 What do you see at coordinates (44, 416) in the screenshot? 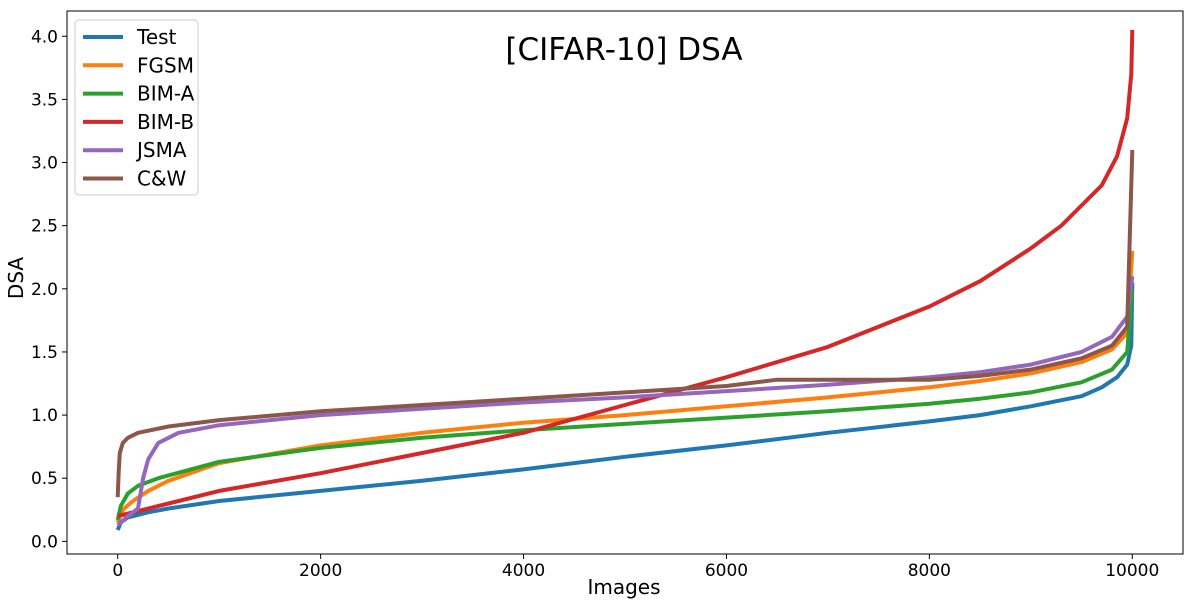
I see `y-tick-label: 1.0` at bounding box center [44, 416].